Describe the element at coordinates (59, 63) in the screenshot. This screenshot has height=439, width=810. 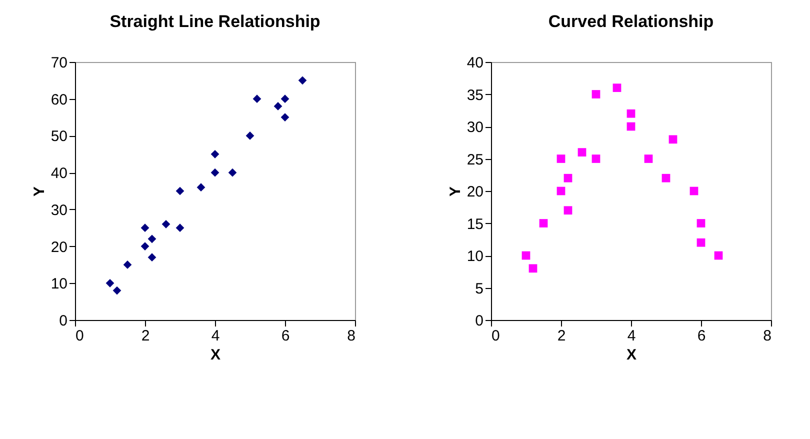
I see `y-tick-label: 70` at that location.